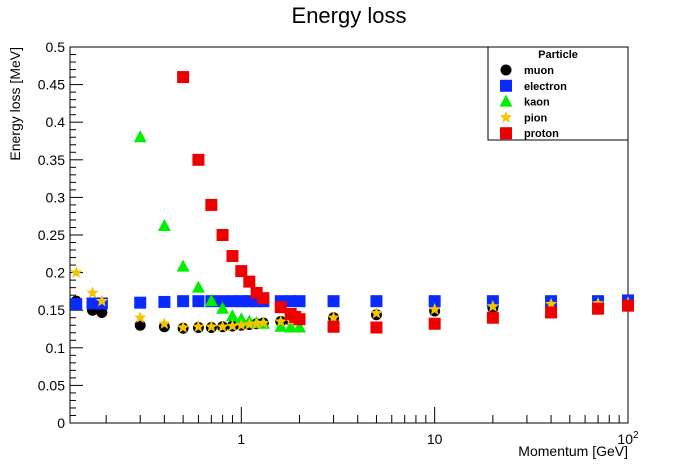 The width and height of the screenshot is (698, 471). Describe the element at coordinates (61, 423) in the screenshot. I see `y-tick-label: 0` at that location.